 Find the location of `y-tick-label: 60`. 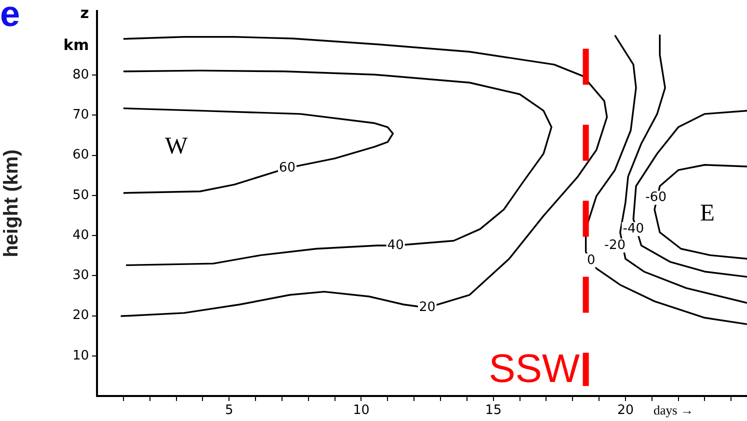

y-tick-label: 60 is located at coordinates (80, 155).